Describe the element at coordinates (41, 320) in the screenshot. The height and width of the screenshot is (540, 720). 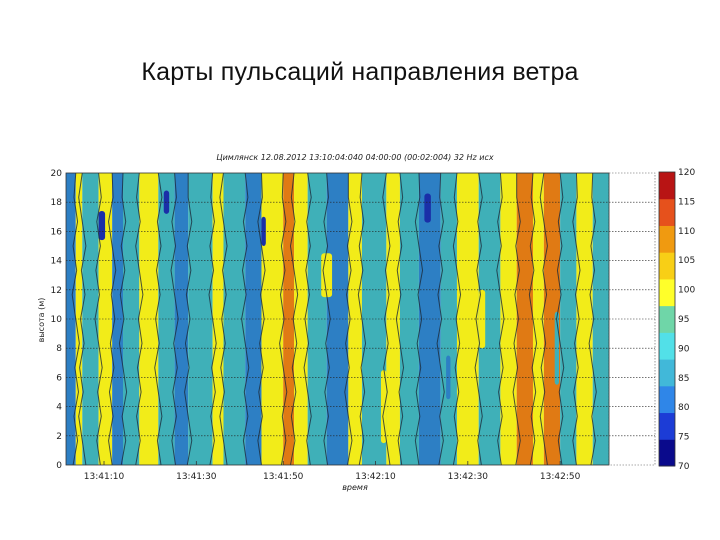
I see `y-axis-label: высота (м)` at that location.